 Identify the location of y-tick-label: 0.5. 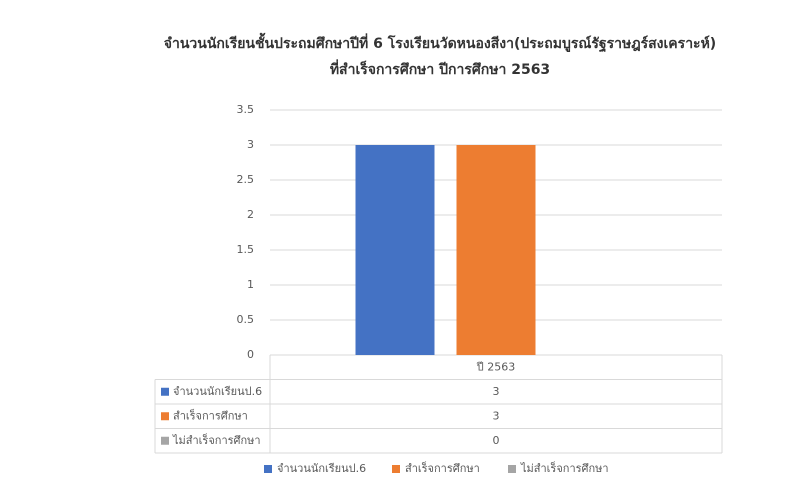
(246, 319).